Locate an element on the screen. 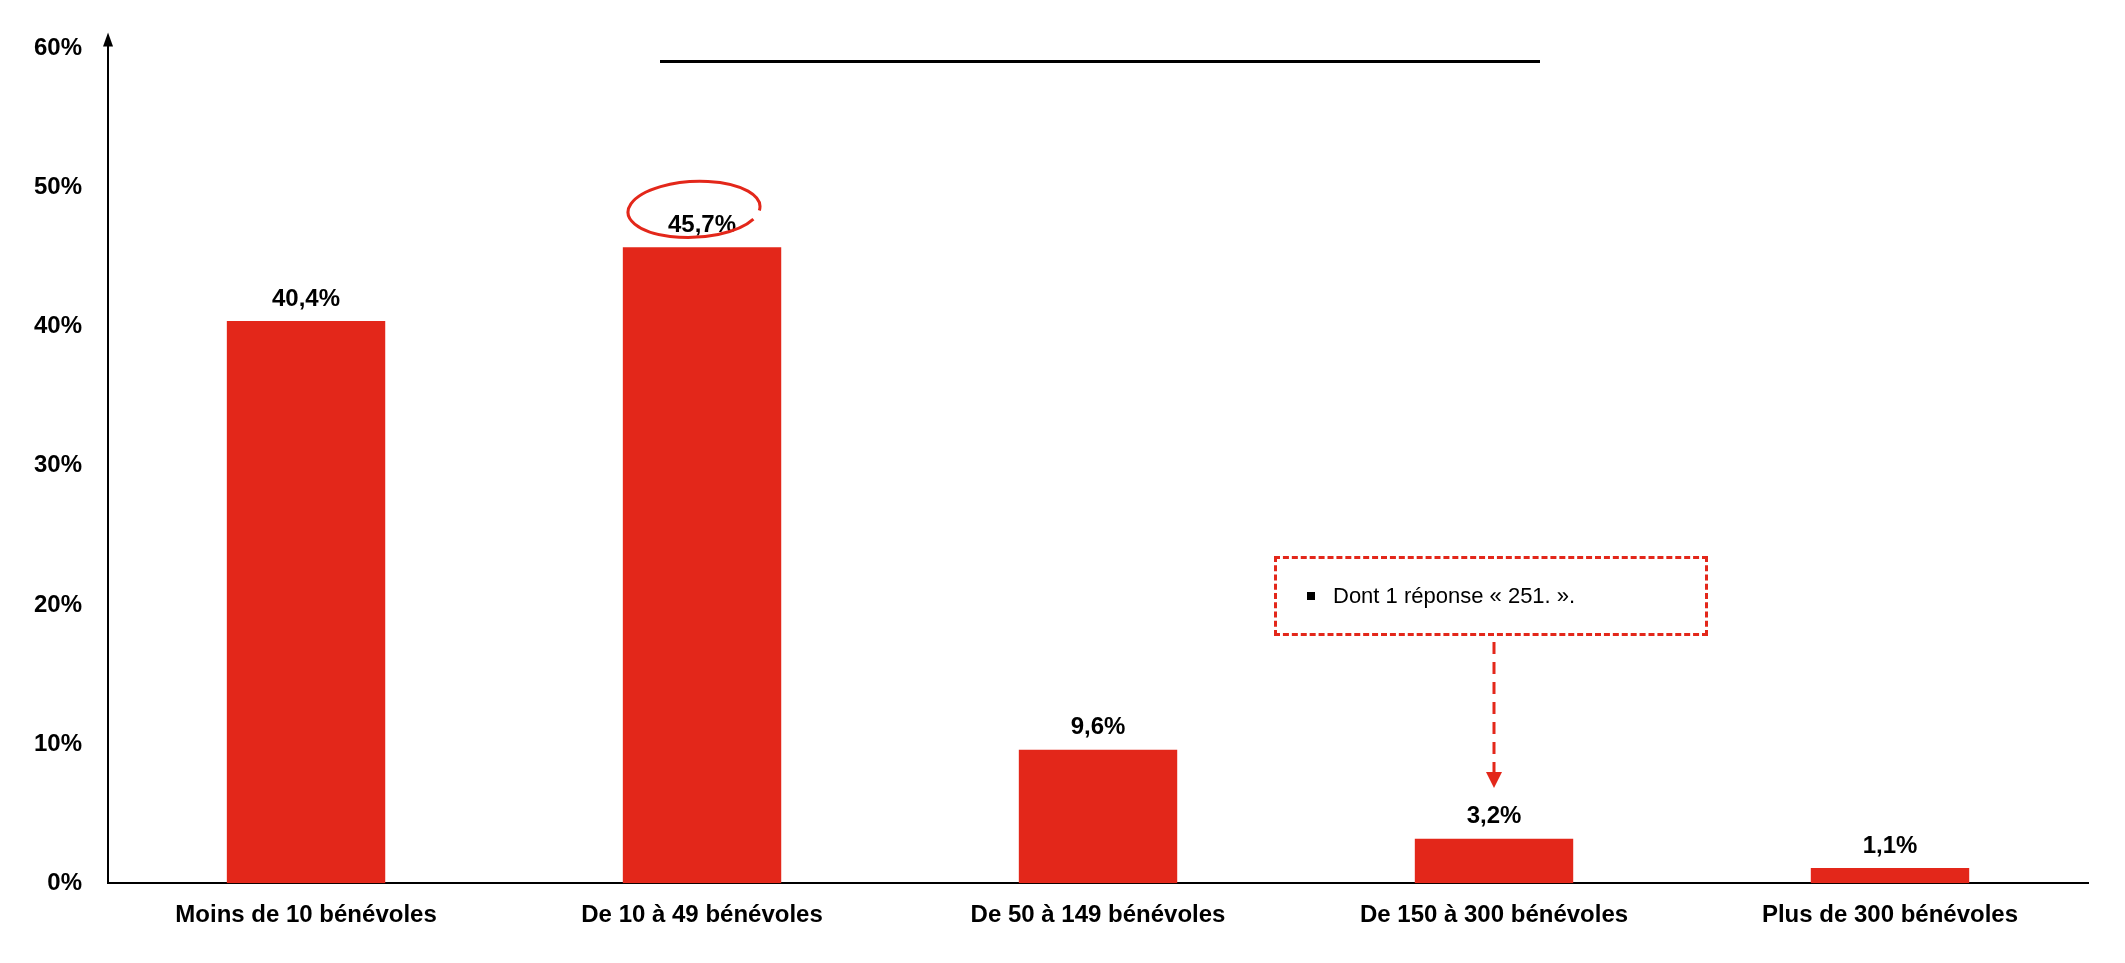 This screenshot has height=963, width=2125. y-tick-label: 40% is located at coordinates (58, 325).